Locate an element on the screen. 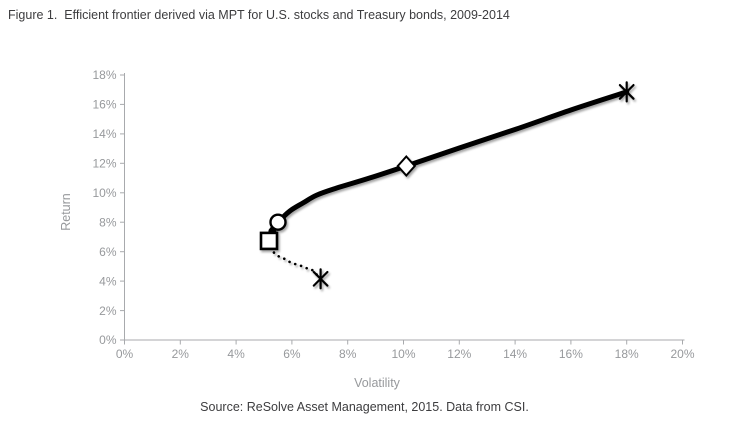 The height and width of the screenshot is (439, 729). y-tick-label: 6% is located at coordinates (108, 252).